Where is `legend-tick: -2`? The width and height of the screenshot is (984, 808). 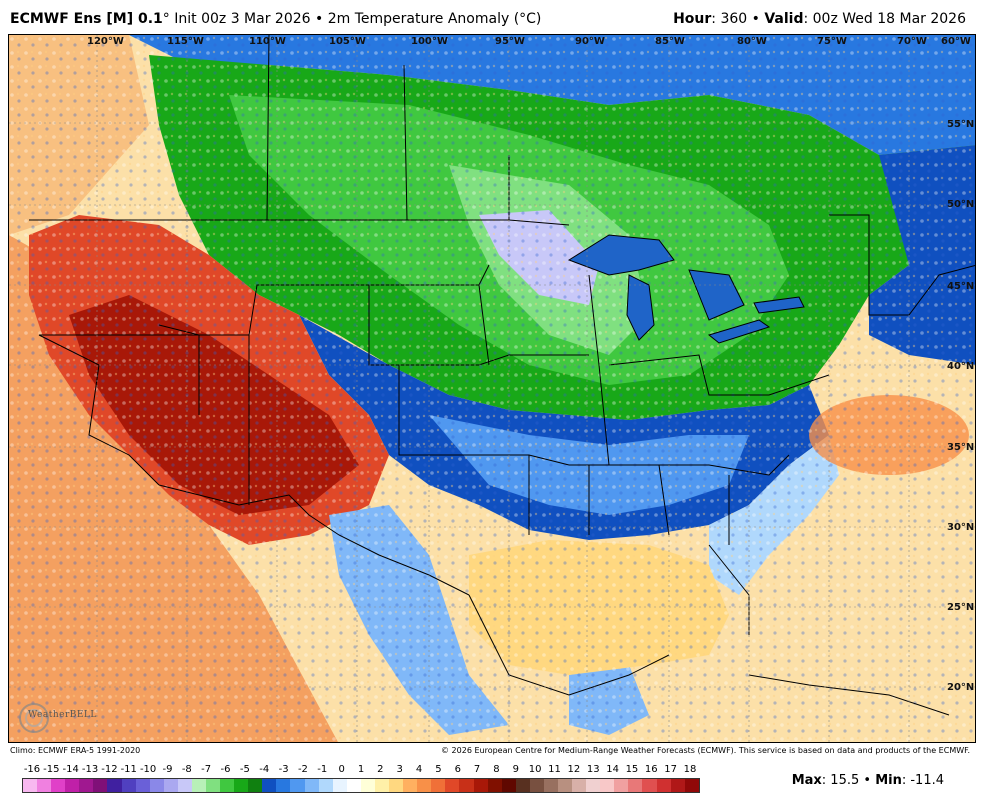
legend-tick: -2 is located at coordinates (302, 769).